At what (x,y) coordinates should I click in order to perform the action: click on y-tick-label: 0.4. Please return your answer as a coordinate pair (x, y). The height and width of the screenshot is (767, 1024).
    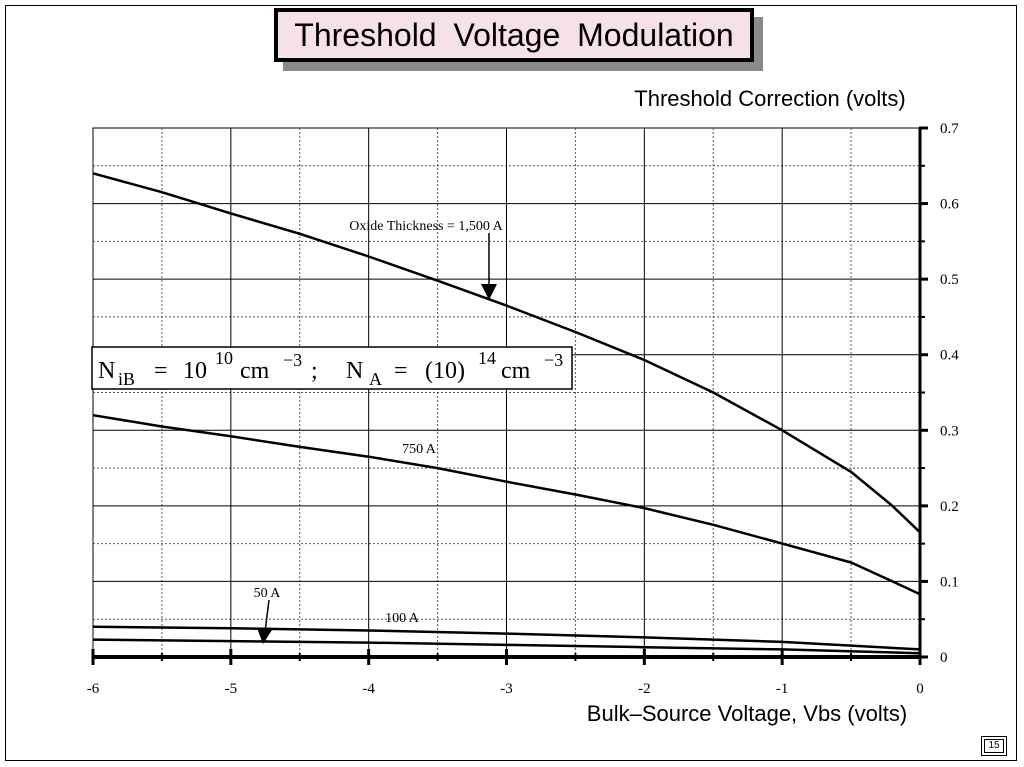
    Looking at the image, I should click on (949, 356).